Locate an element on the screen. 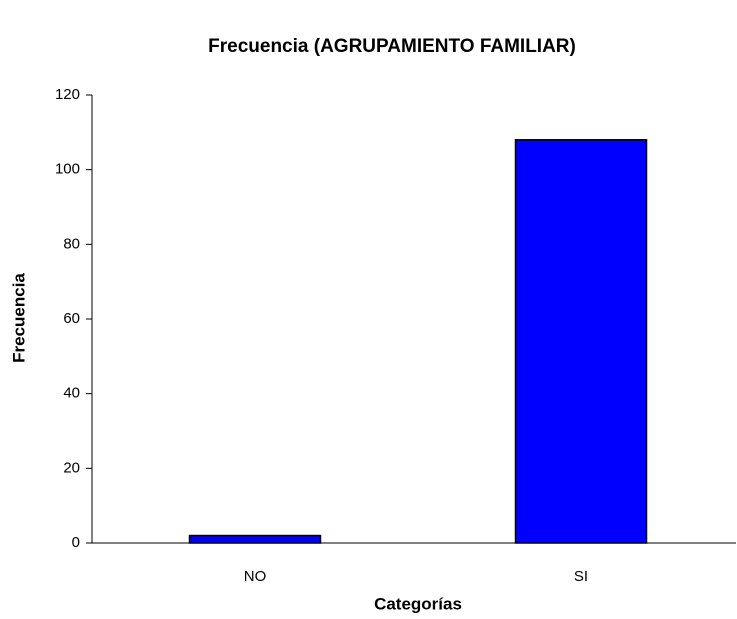 The height and width of the screenshot is (619, 737). y-tick-label: 40 is located at coordinates (71, 393).